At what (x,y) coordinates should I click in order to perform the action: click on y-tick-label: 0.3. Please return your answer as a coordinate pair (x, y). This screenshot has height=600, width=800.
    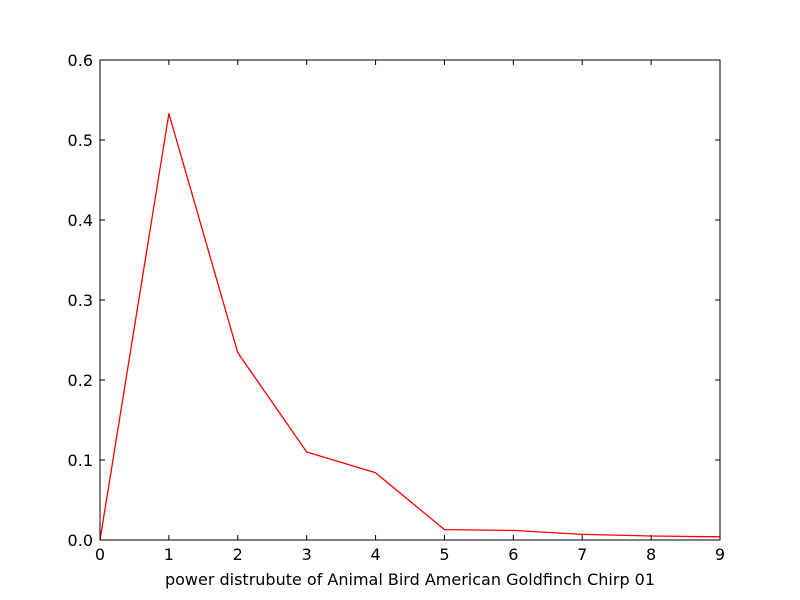
    Looking at the image, I should click on (80, 300).